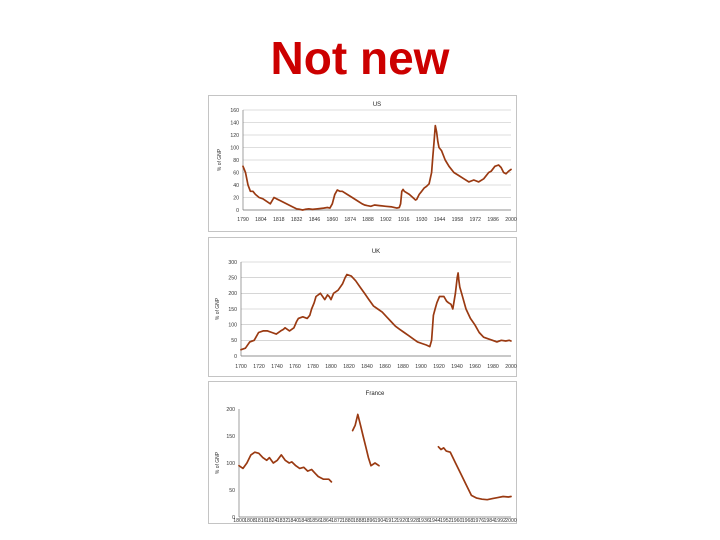 This screenshot has height=540, width=720. Describe the element at coordinates (493, 220) in the screenshot. I see `x-tick-label: 1986` at that location.